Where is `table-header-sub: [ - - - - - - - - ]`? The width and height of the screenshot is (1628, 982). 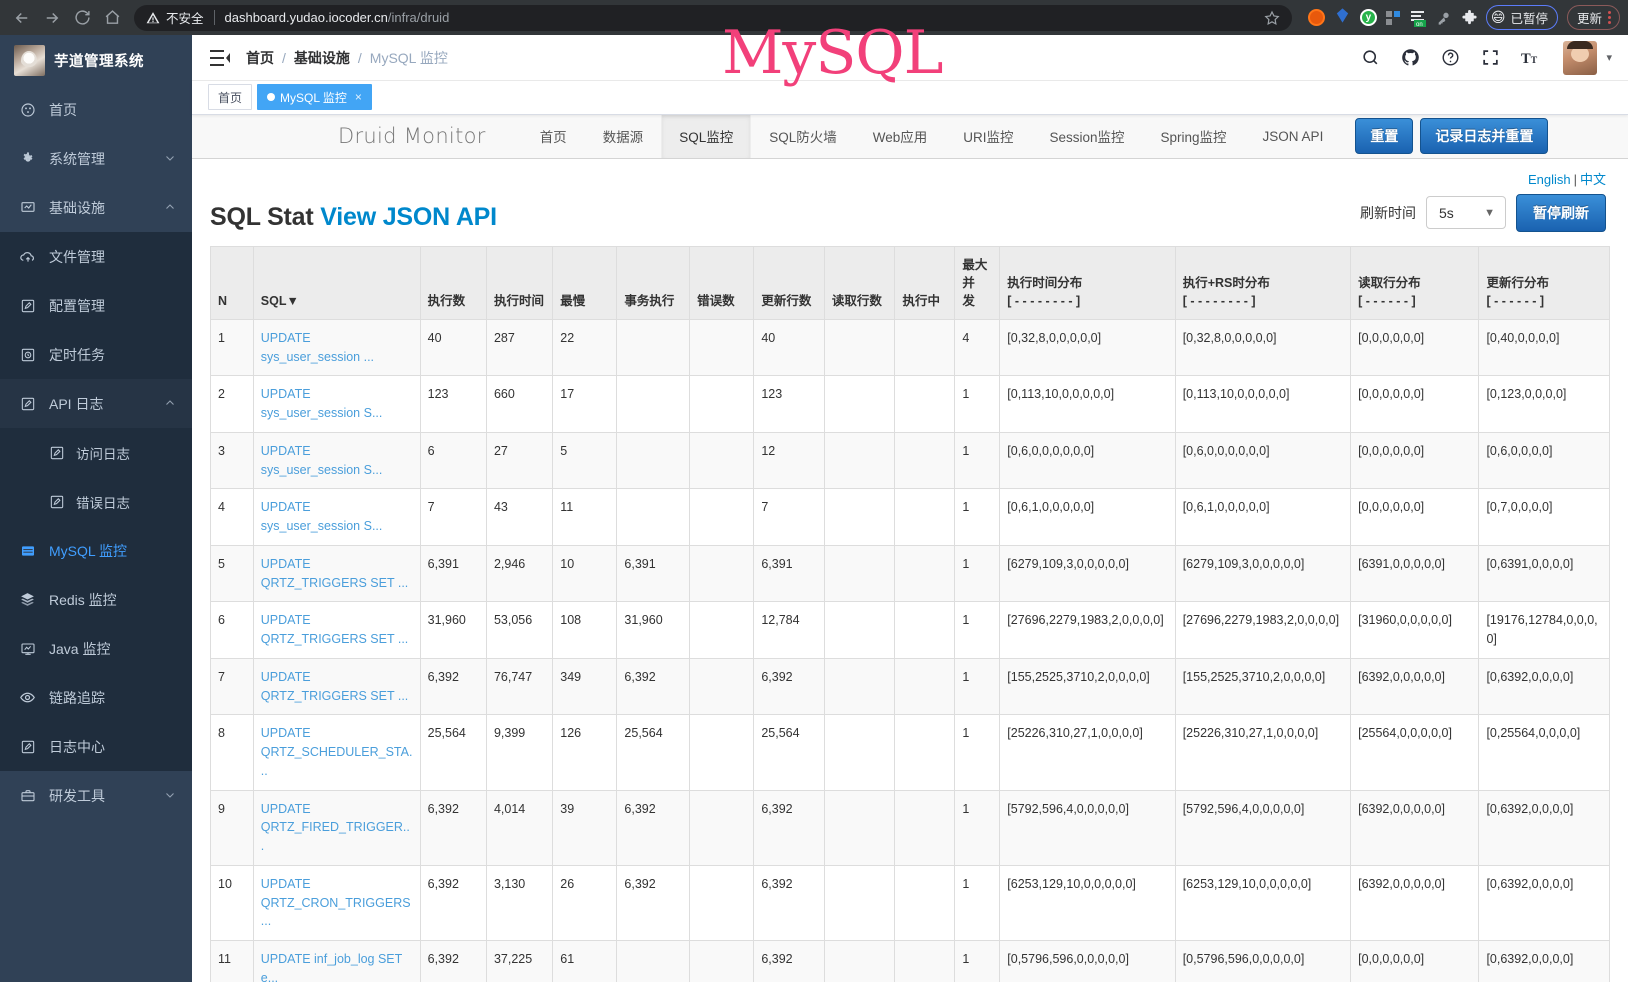 table-header-sub: [ - - - - - - - - ] is located at coordinates (1044, 300).